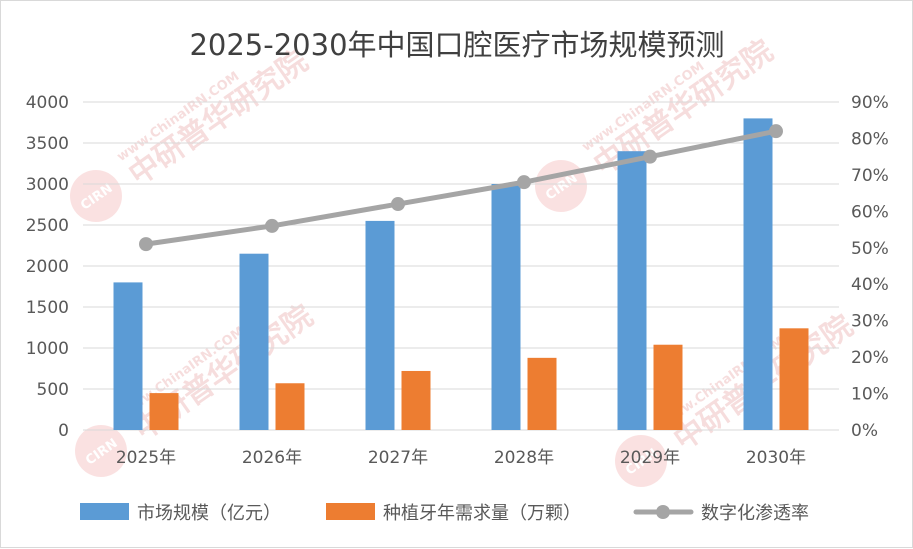 Image resolution: width=913 pixels, height=549 pixels. Describe the element at coordinates (47, 308) in the screenshot. I see `y-left-tick-label: 1500` at that location.